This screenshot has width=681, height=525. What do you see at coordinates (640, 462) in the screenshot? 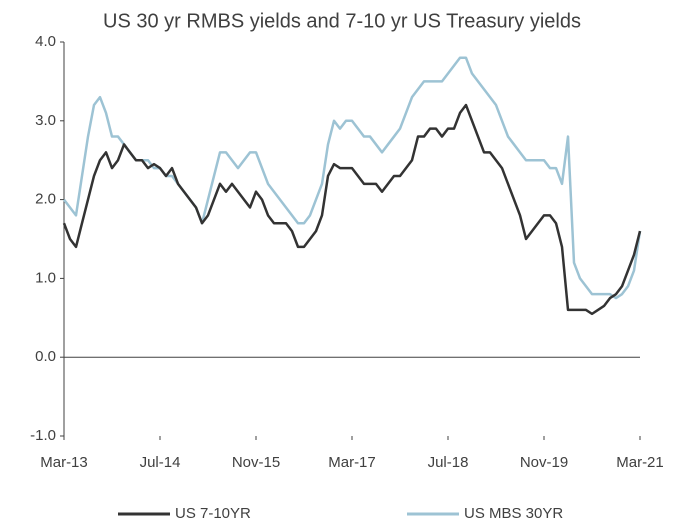
I see `x-tick-label: Mar-21` at bounding box center [640, 462].